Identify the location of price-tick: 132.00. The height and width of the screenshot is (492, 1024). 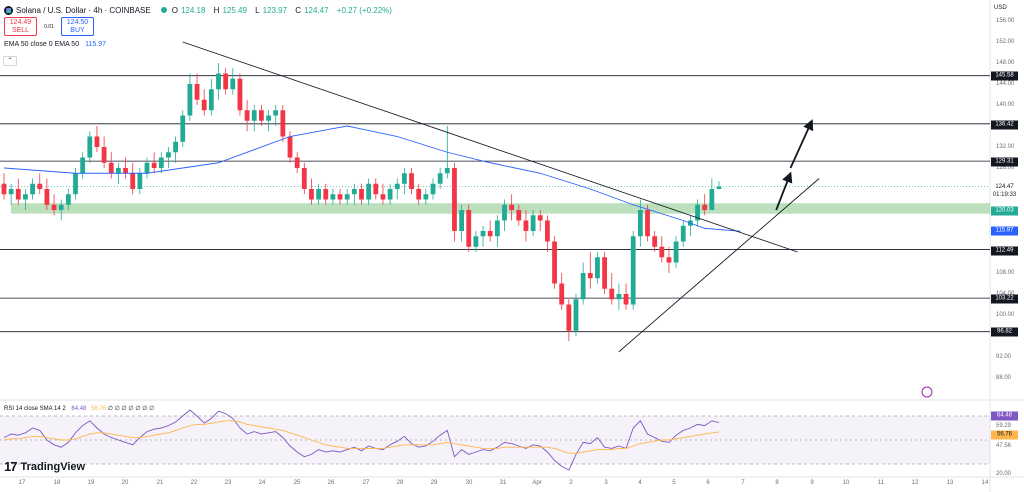
(1005, 147).